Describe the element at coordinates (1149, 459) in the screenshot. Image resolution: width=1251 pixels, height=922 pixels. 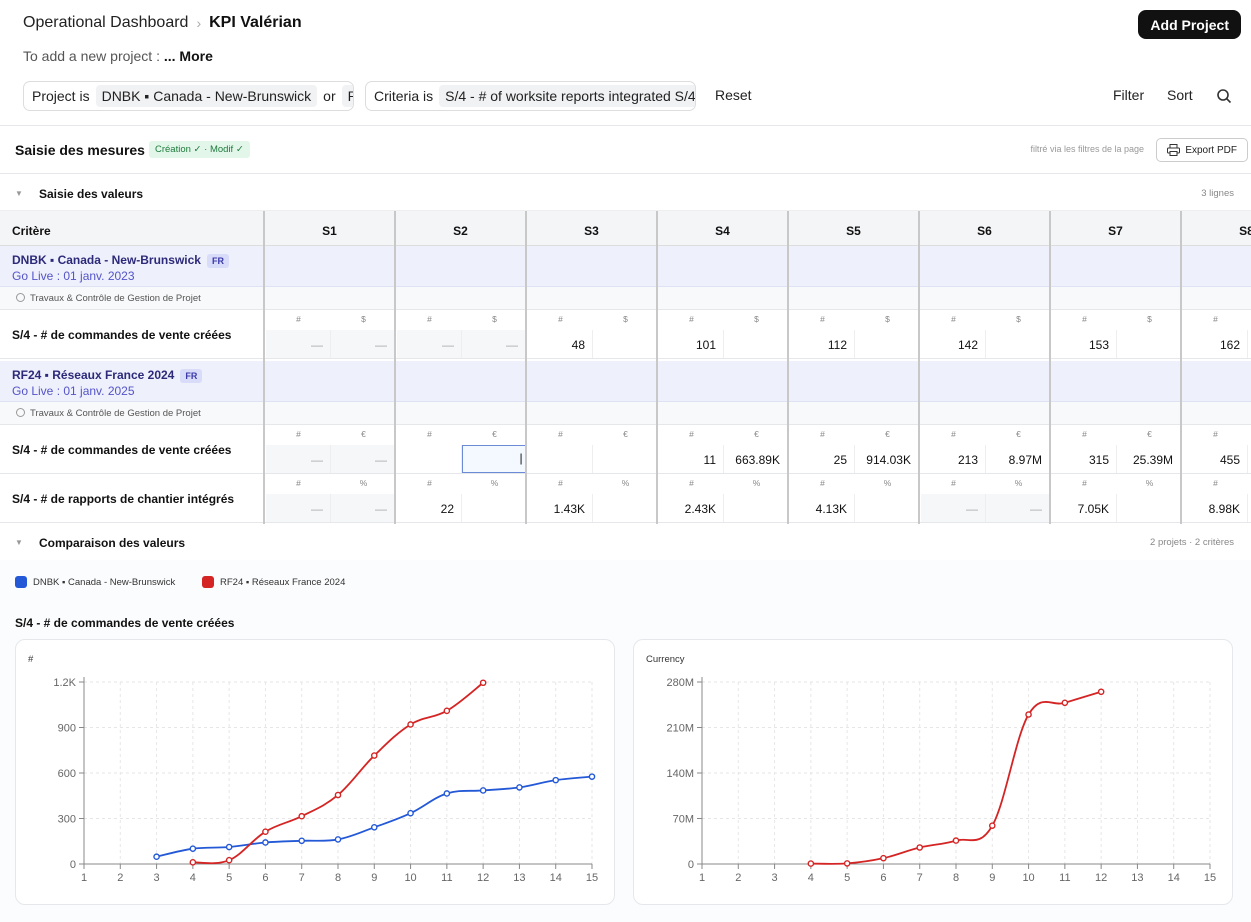
I see `value-cell: 25.39M` at that location.